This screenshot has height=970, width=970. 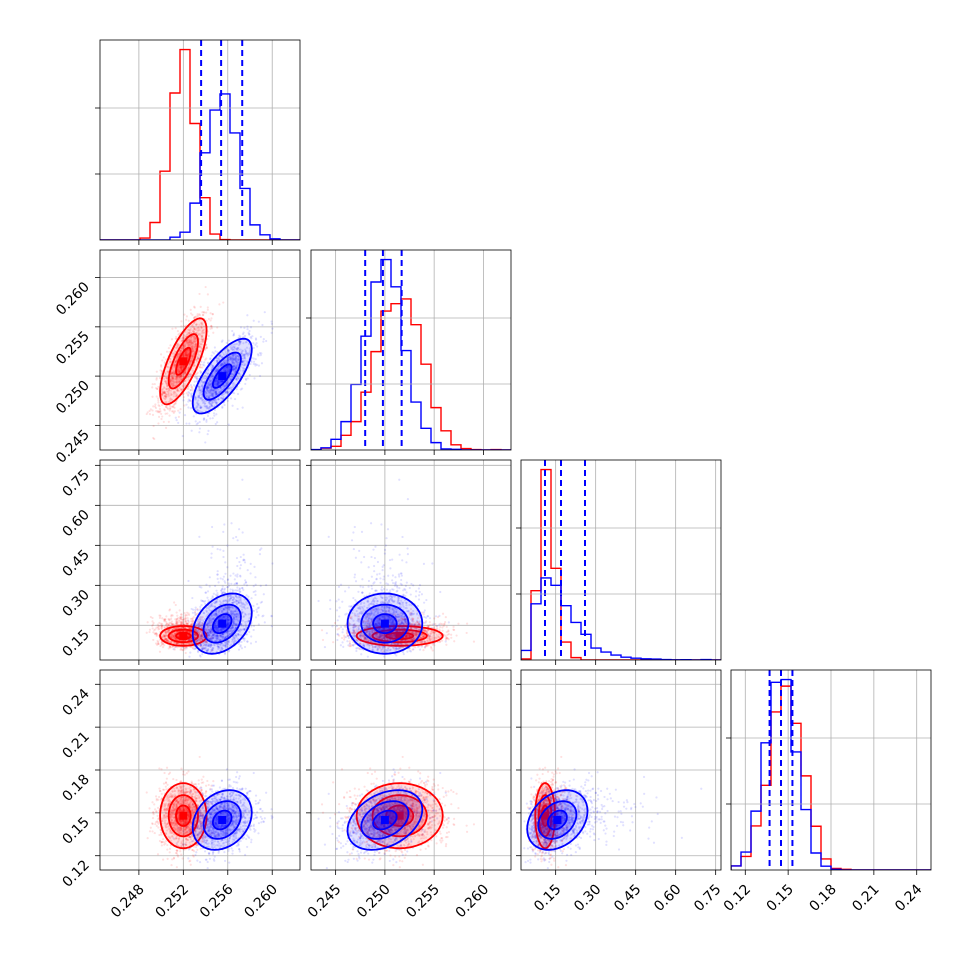 I want to click on histogram-red, so click(x=200, y=144).